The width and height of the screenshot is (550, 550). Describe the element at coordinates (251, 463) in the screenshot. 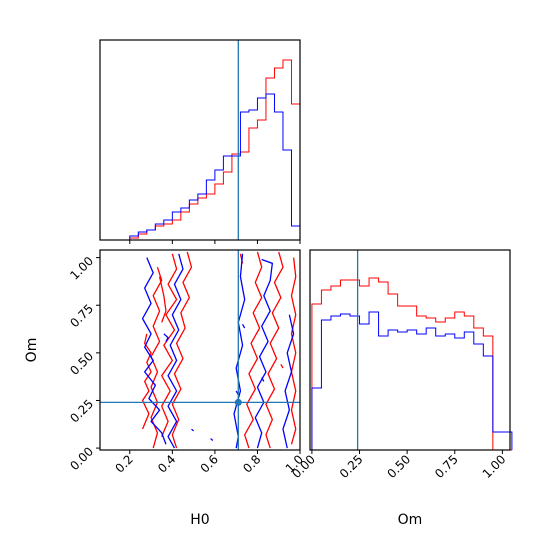

I see `joint-x-tick-label-3: 0.8` at that location.